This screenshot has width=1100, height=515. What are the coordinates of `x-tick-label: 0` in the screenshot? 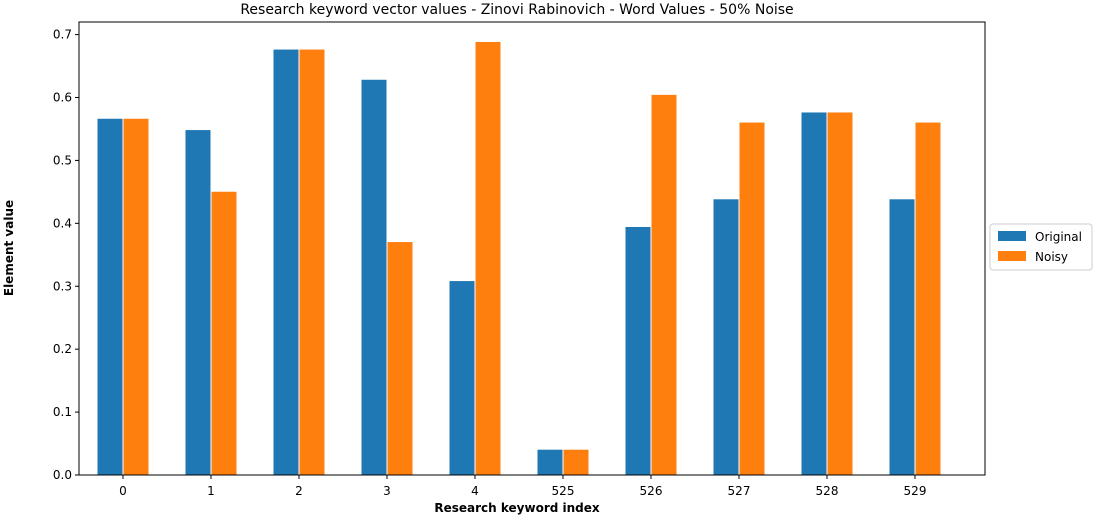 It's located at (123, 491).